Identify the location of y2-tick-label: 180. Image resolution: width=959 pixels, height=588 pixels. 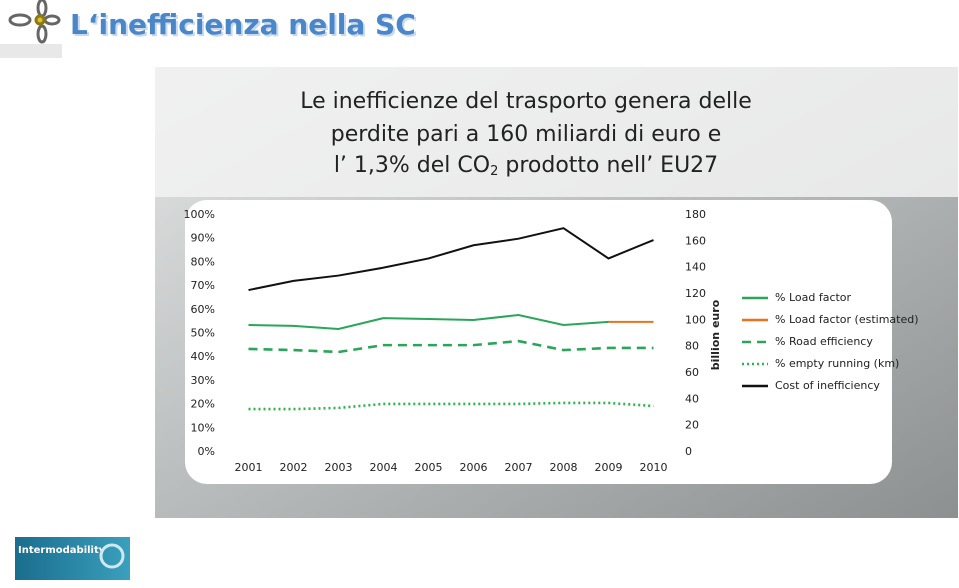
(695, 214).